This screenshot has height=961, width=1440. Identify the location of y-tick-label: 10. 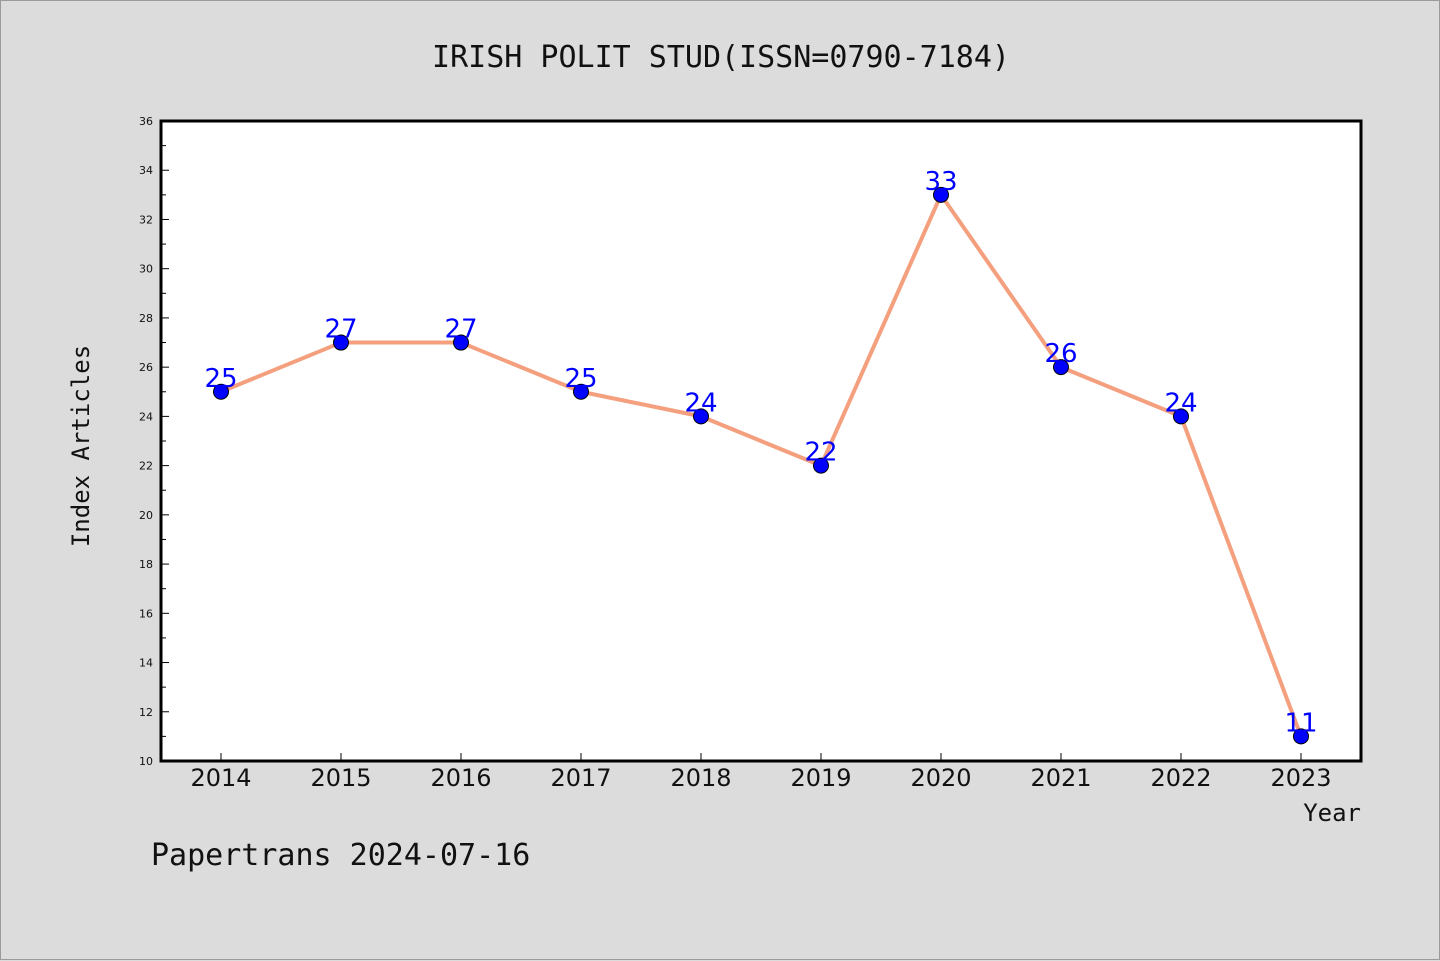
(146, 761).